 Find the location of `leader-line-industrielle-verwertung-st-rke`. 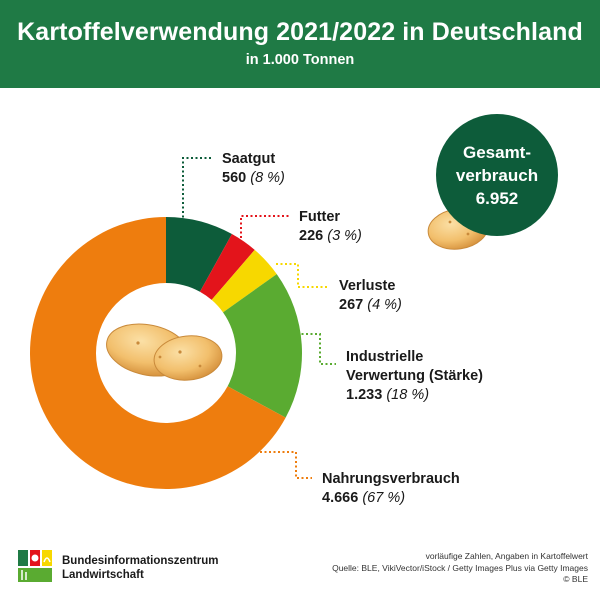

leader-line-industrielle-verwertung-st-rke is located at coordinates (312, 349).